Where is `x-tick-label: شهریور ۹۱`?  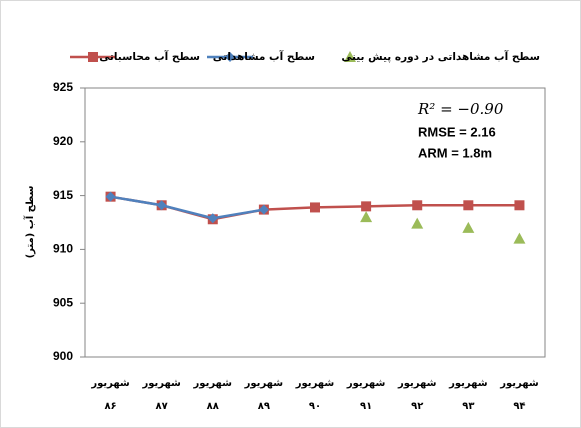
x-tick-label: شهریور ۹۱ is located at coordinates (366, 395).